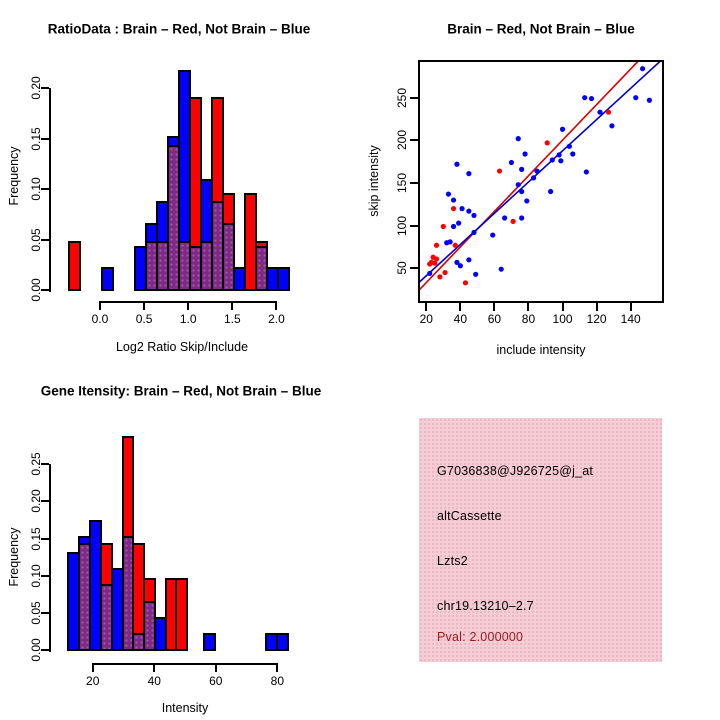  Describe the element at coordinates (485, 606) in the screenshot. I see `chromosome-location-text: chr19.13210–2.7` at that location.